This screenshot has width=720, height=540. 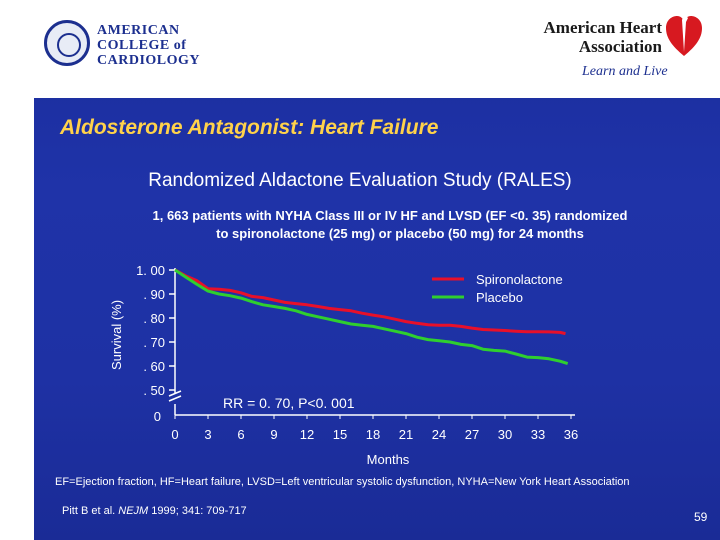 I want to click on aha-logo-line2: Association, so click(x=620, y=46).